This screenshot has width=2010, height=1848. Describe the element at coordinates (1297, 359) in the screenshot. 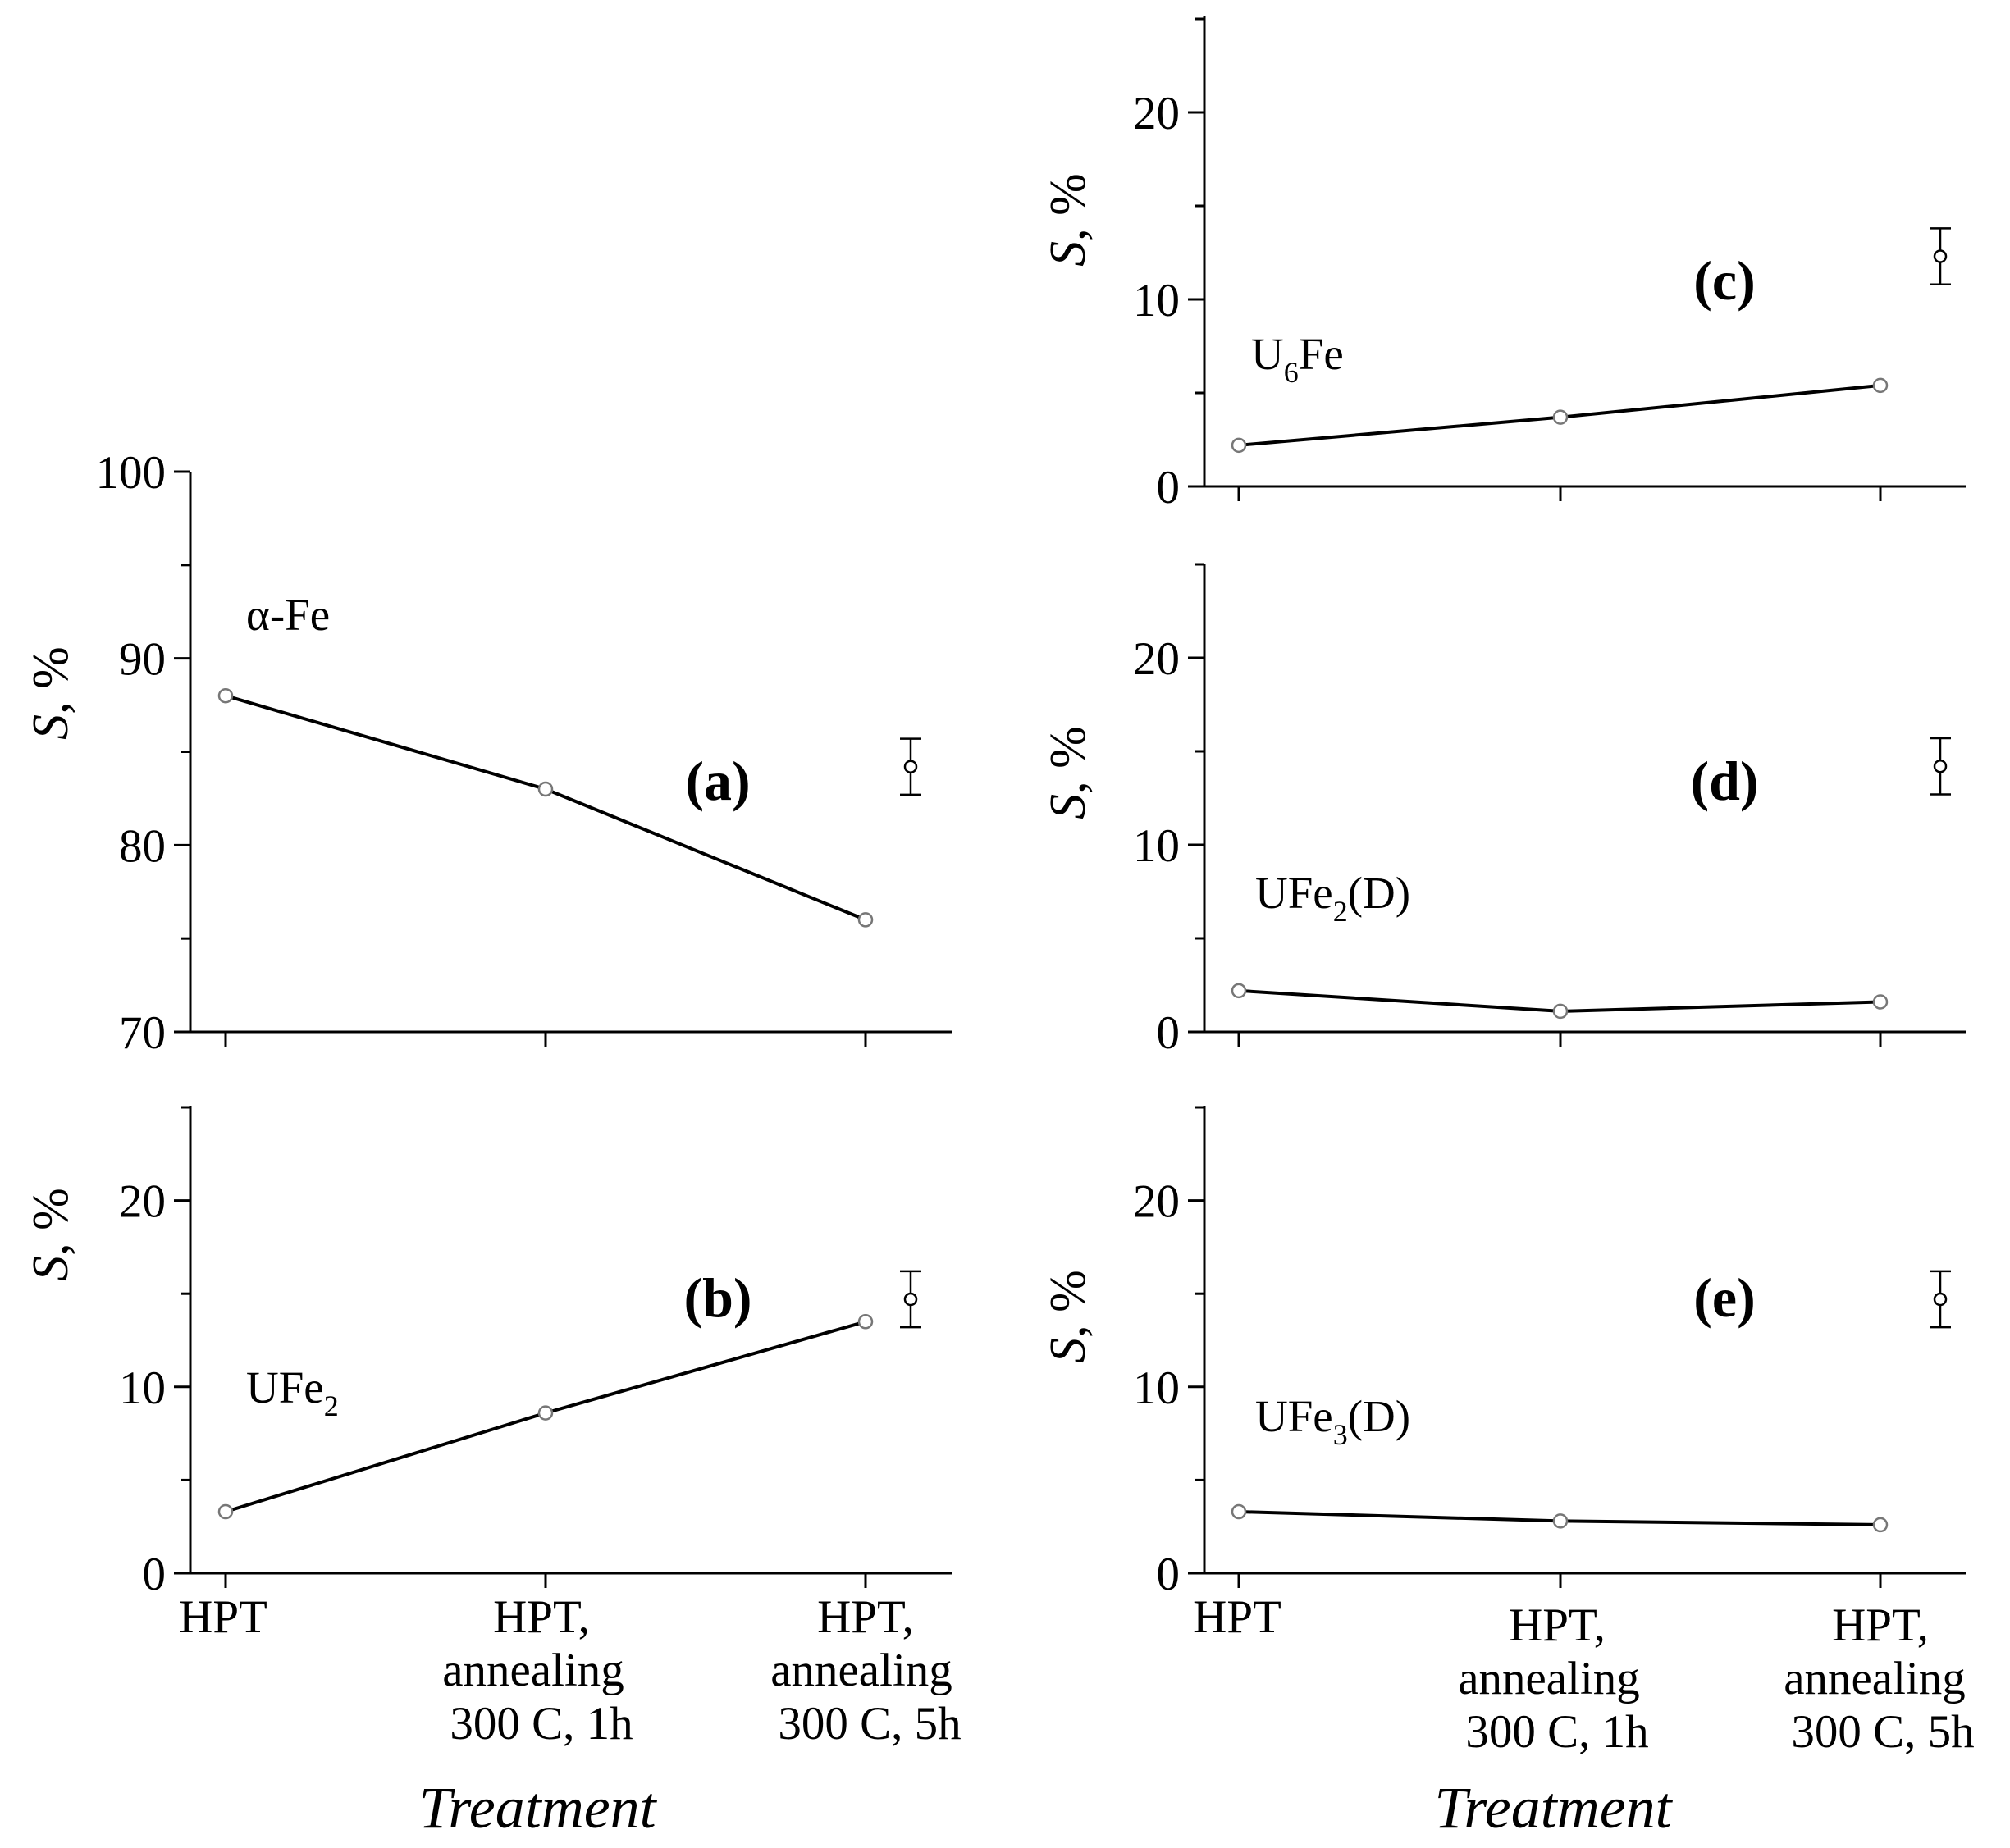

I see `panel-c-series-name: U6Fe` at that location.